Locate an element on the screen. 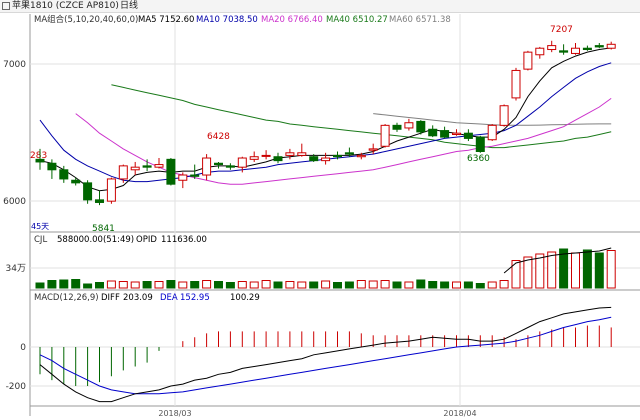 The height and width of the screenshot is (420, 640). y-tick-7000: 7000 is located at coordinates (14, 65).